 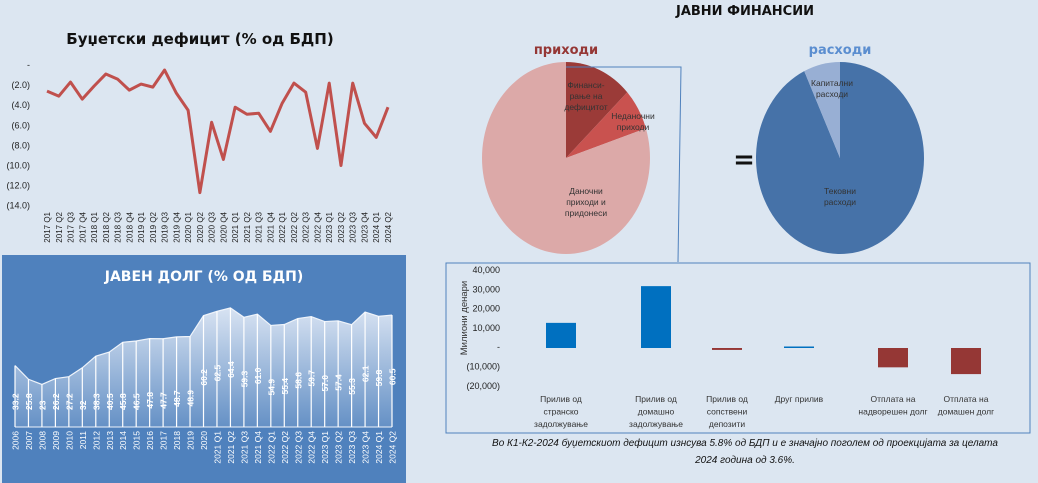 I want to click on bar-category-label: Отплата на надворешен долг, so click(x=892, y=405).